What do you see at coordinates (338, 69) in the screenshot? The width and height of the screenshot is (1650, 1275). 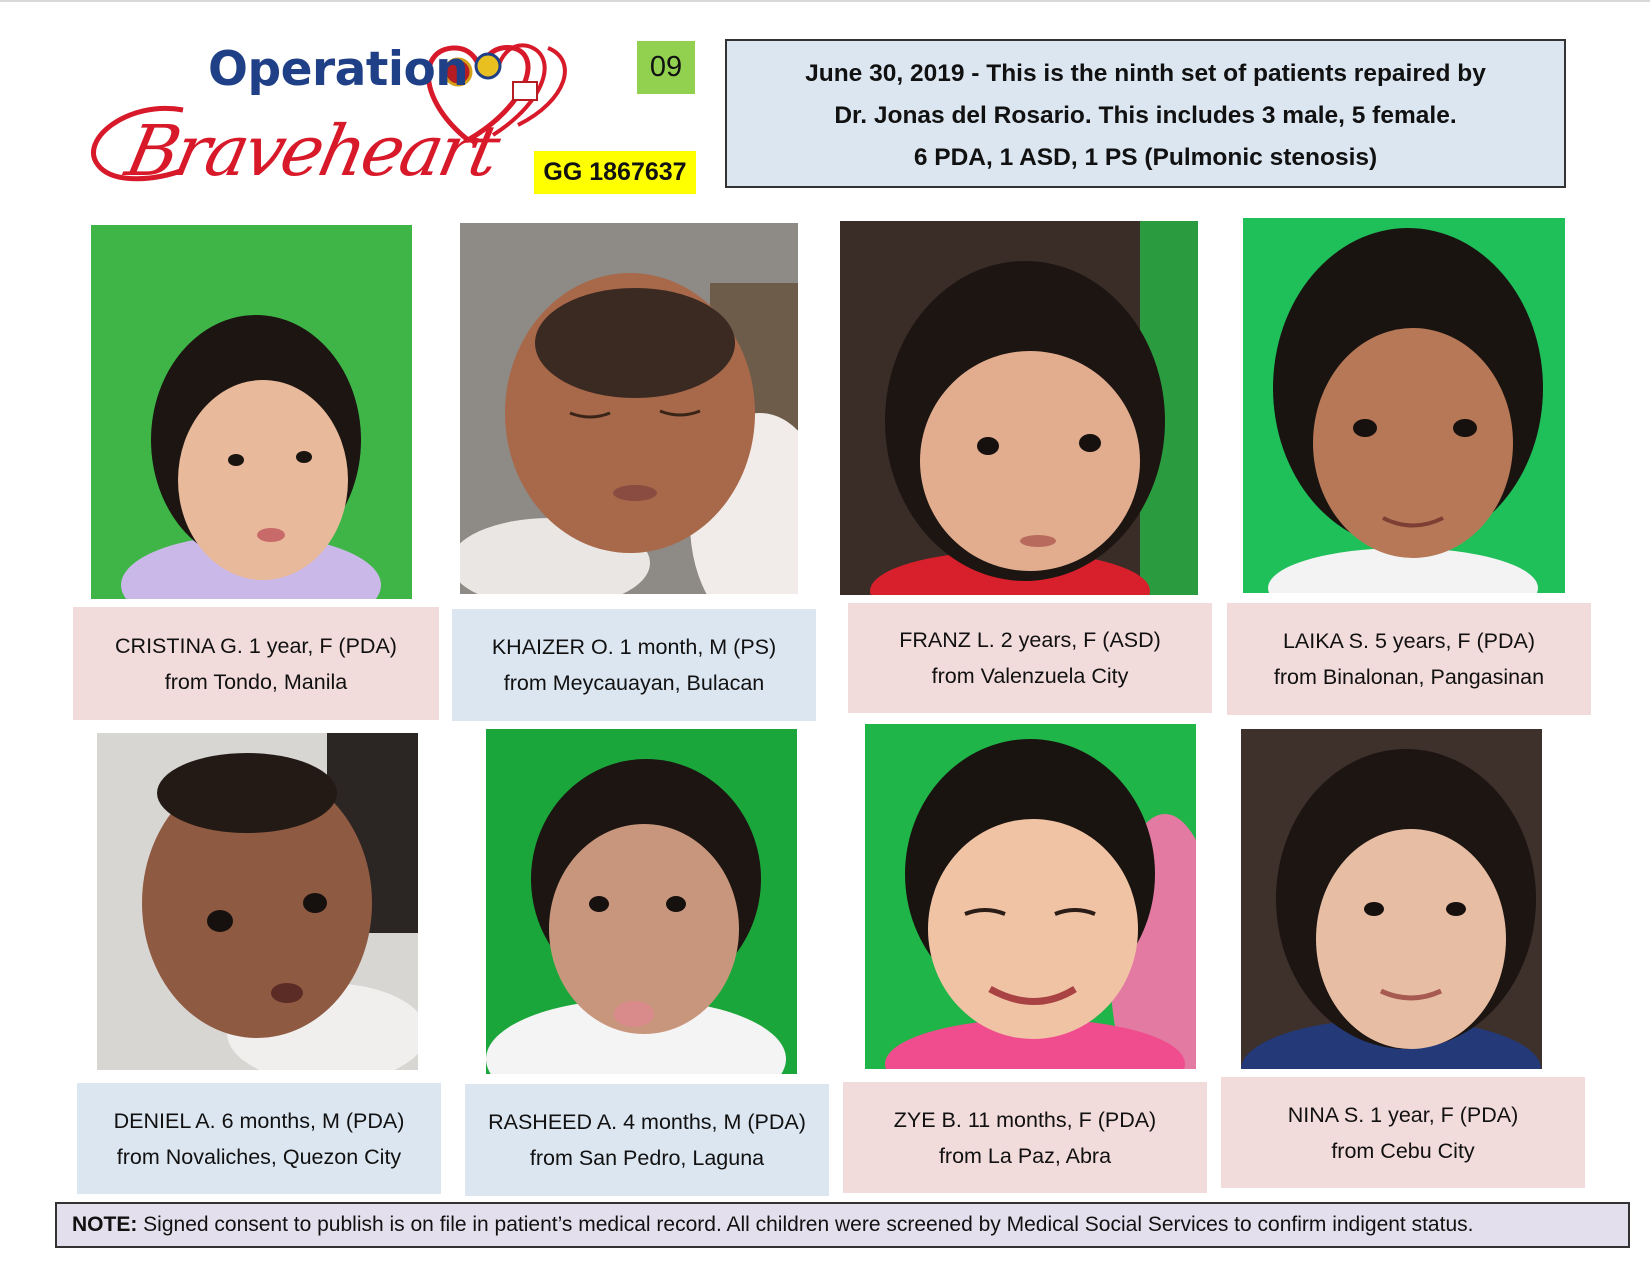 I see `logo-word-operation: Operation` at bounding box center [338, 69].